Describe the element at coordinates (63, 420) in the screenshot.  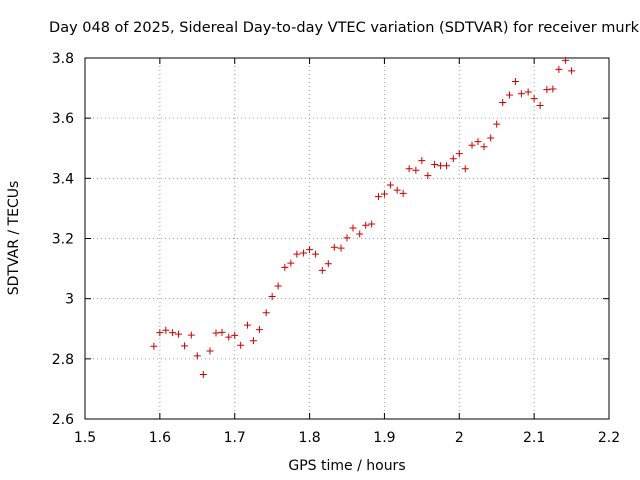
I see `y-tick-label: 2.6` at that location.